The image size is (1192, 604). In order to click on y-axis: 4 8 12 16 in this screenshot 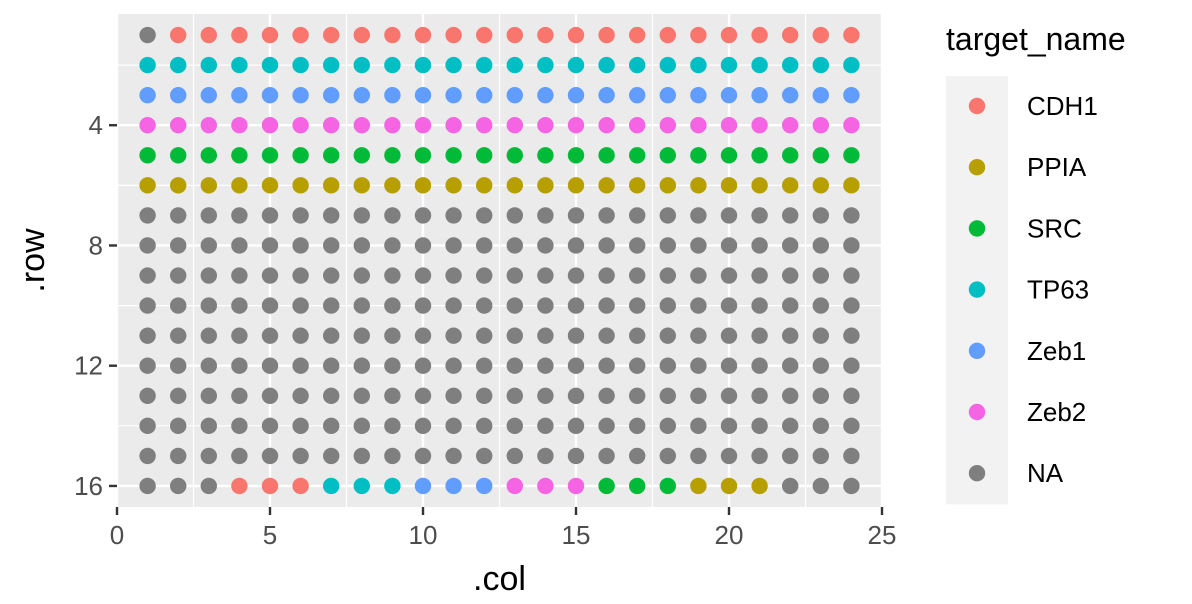, I will do `click(95, 305)`.